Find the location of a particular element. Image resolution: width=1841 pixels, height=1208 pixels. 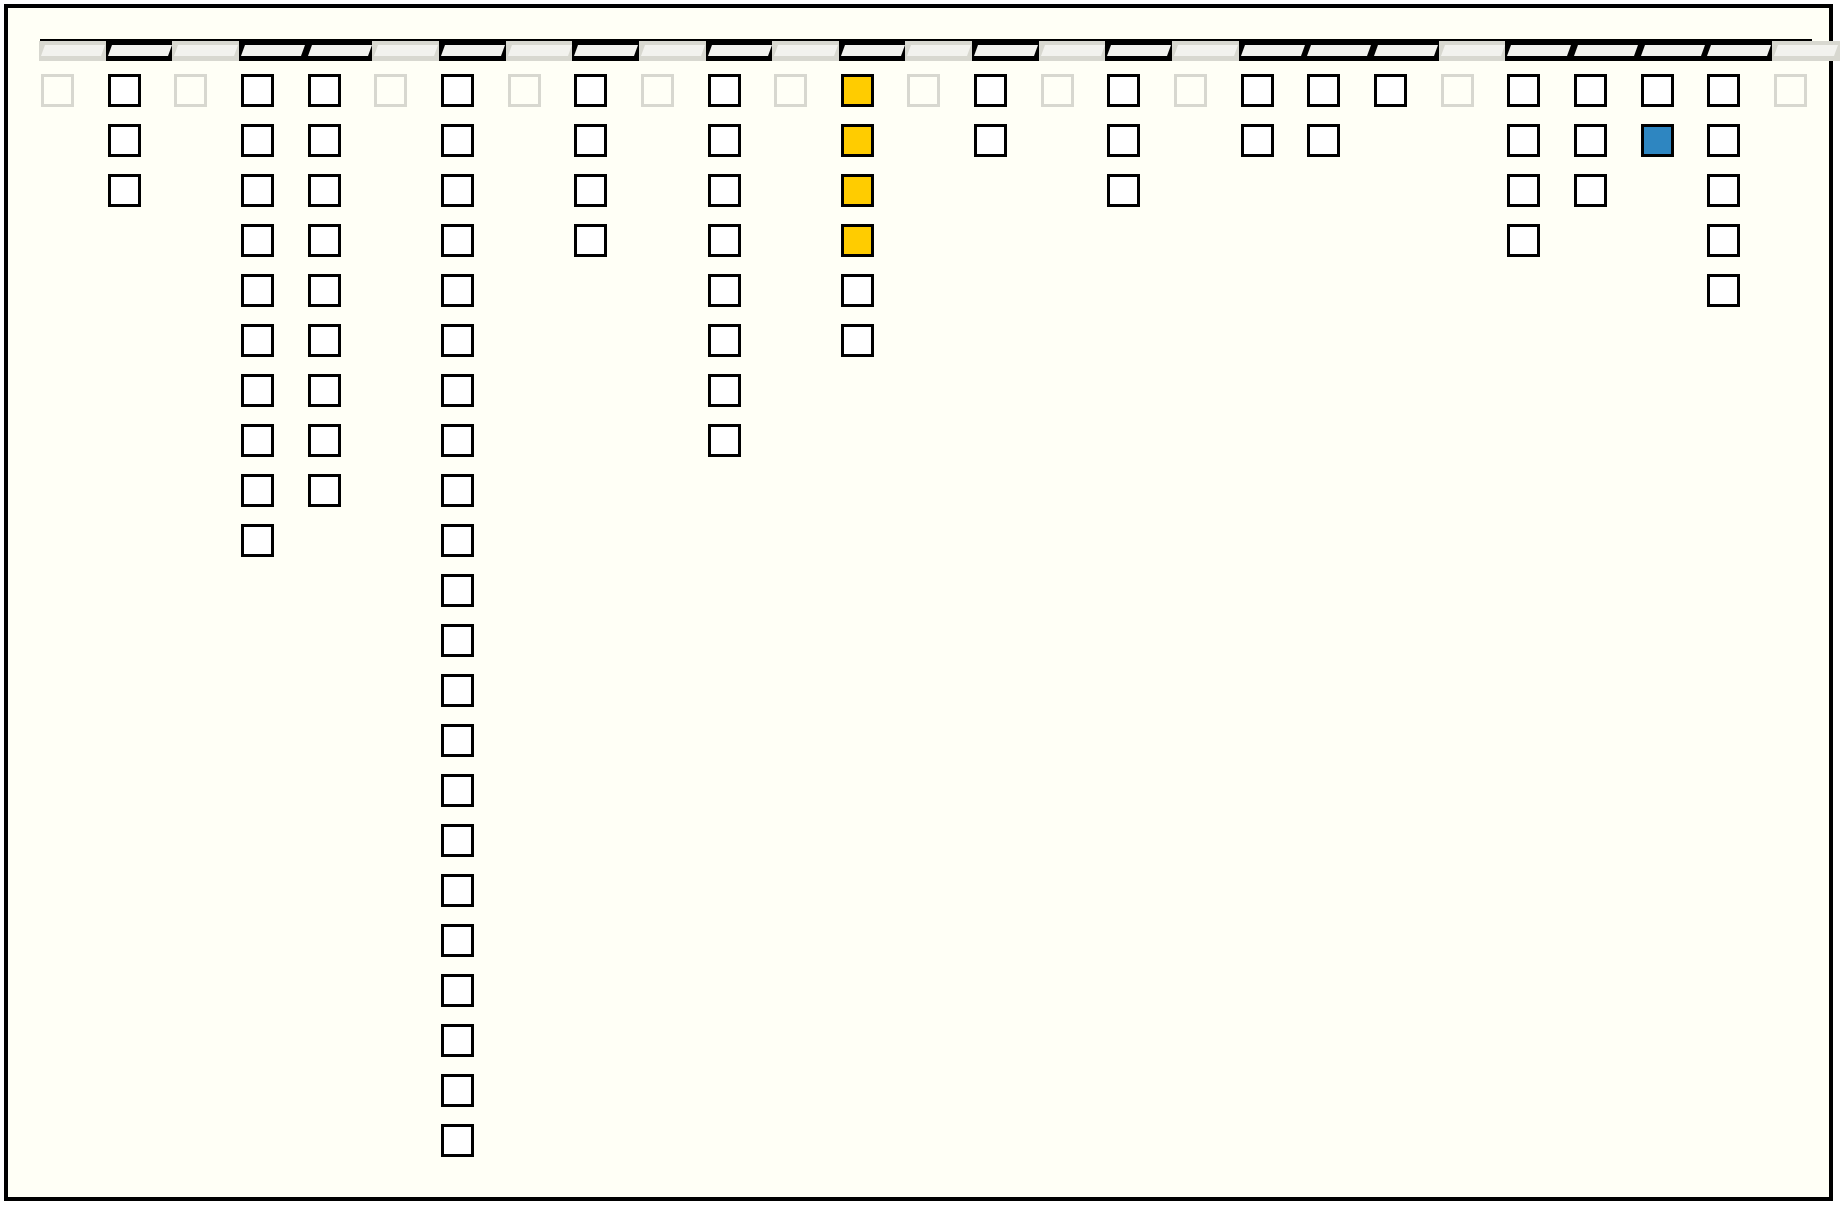

selected-cell-blue is located at coordinates (1657, 140).